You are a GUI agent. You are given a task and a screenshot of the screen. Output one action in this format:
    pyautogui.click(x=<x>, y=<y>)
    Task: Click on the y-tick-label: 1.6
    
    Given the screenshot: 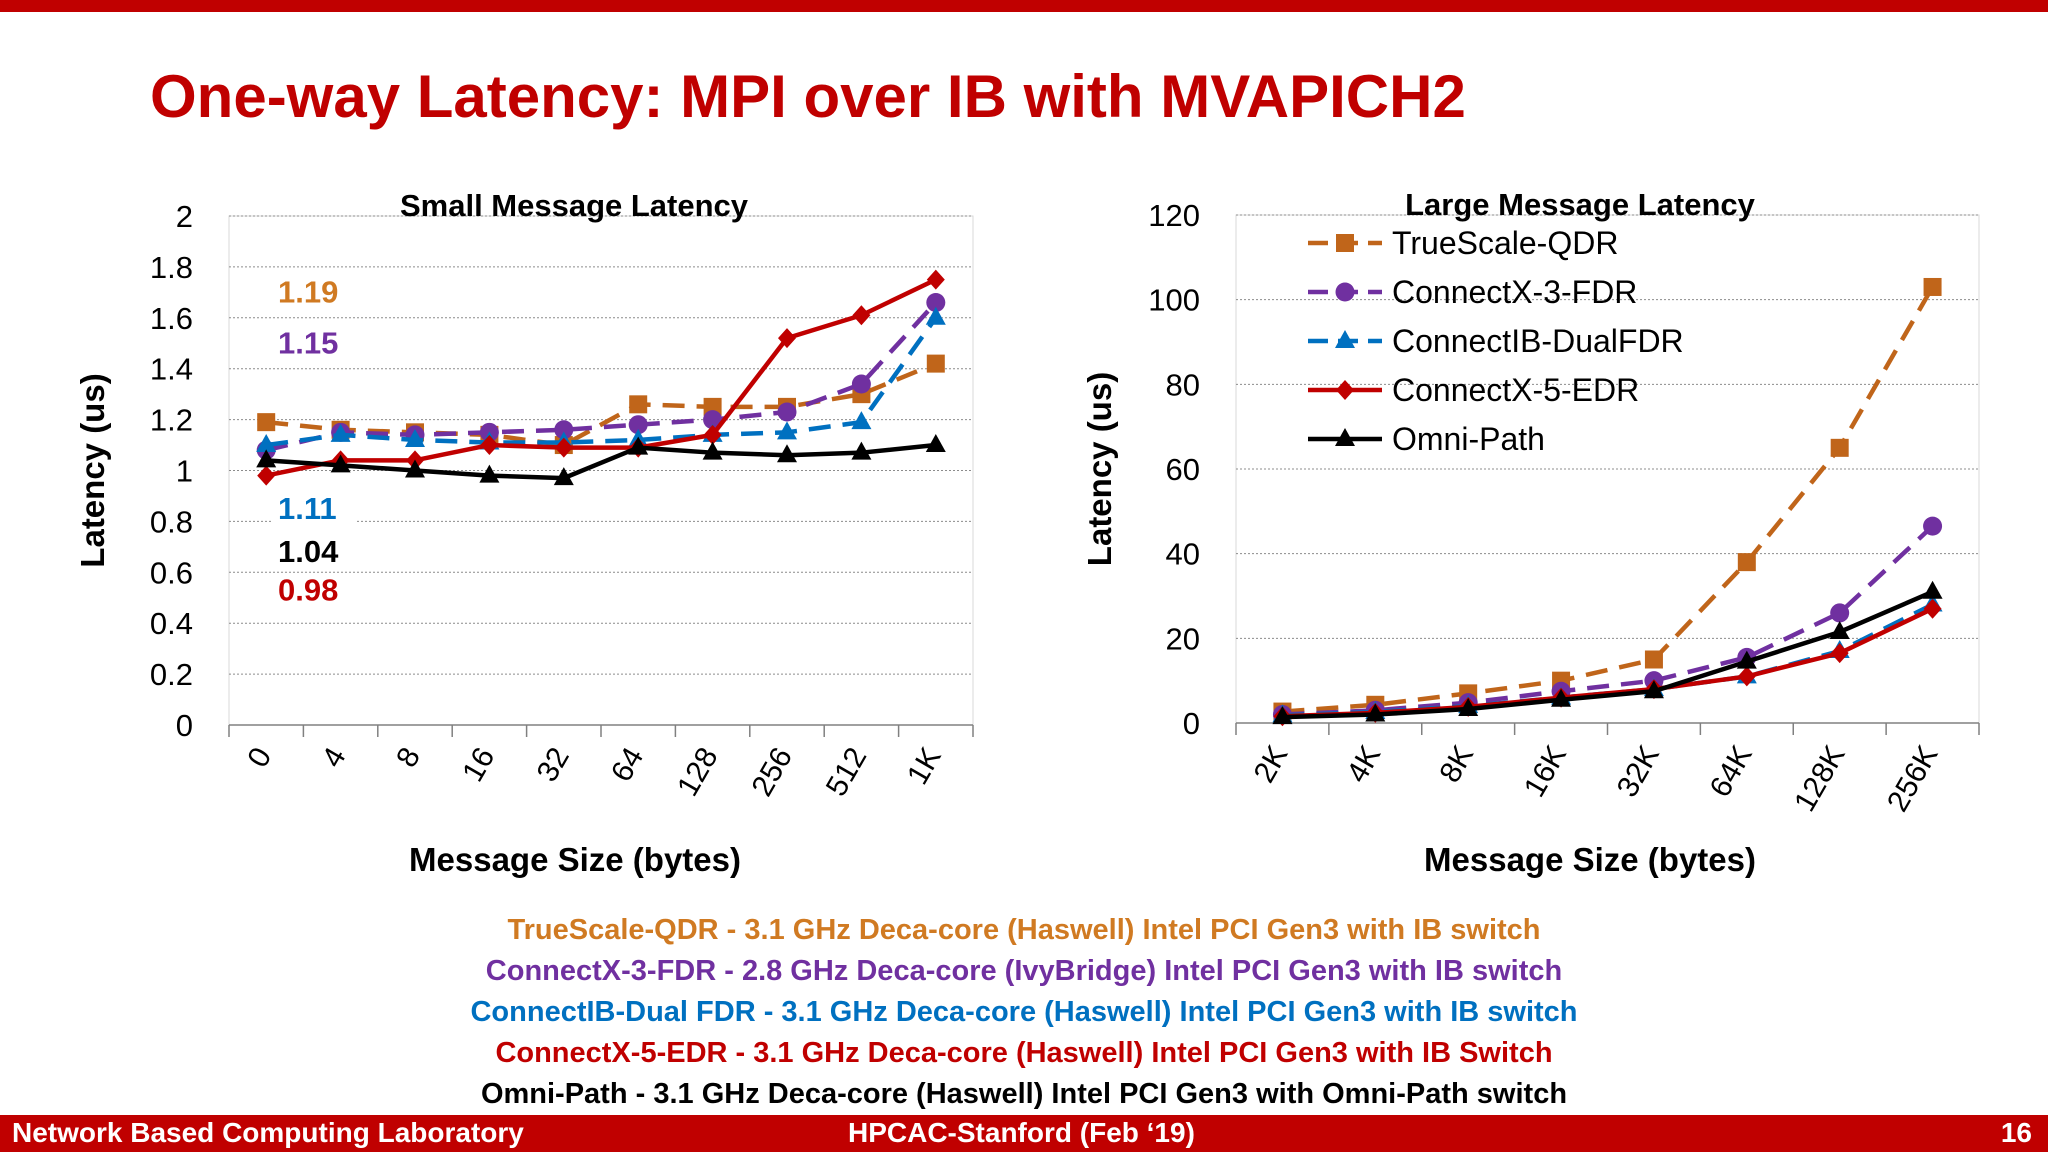 What is the action you would take?
    pyautogui.click(x=171, y=318)
    